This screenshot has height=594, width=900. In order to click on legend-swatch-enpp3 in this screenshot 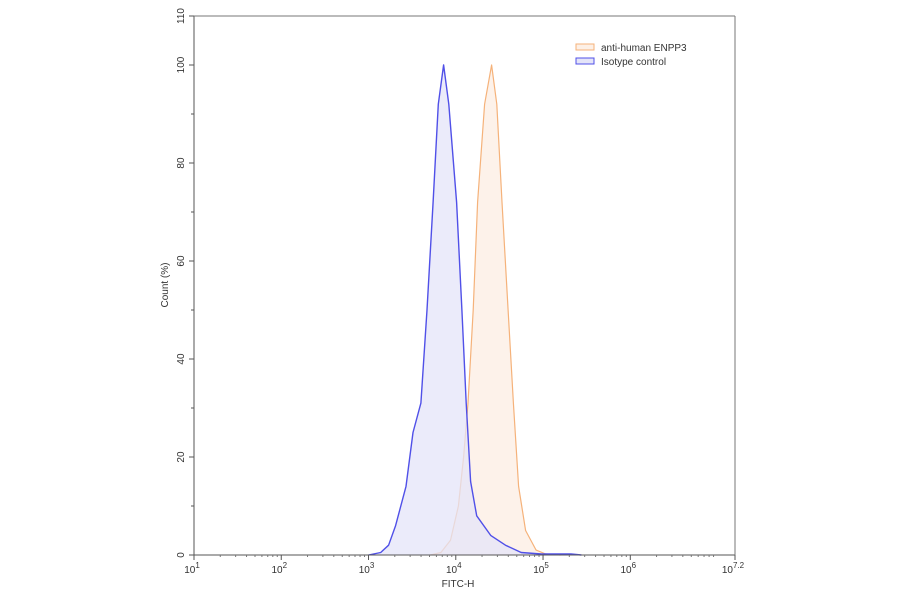, I will do `click(585, 47)`.